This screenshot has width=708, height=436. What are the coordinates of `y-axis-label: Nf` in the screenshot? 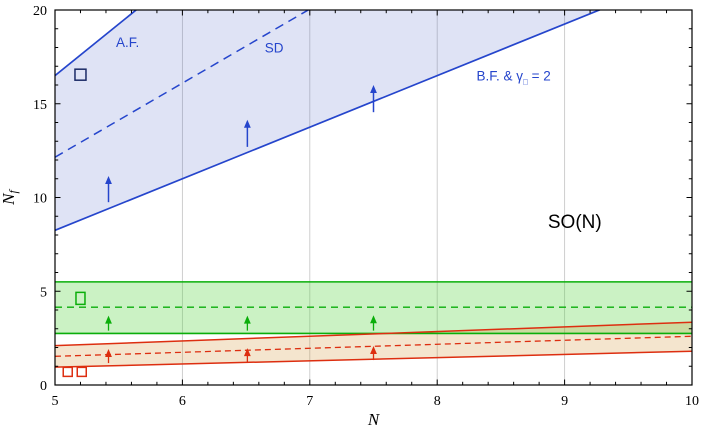 It's located at (10, 197).